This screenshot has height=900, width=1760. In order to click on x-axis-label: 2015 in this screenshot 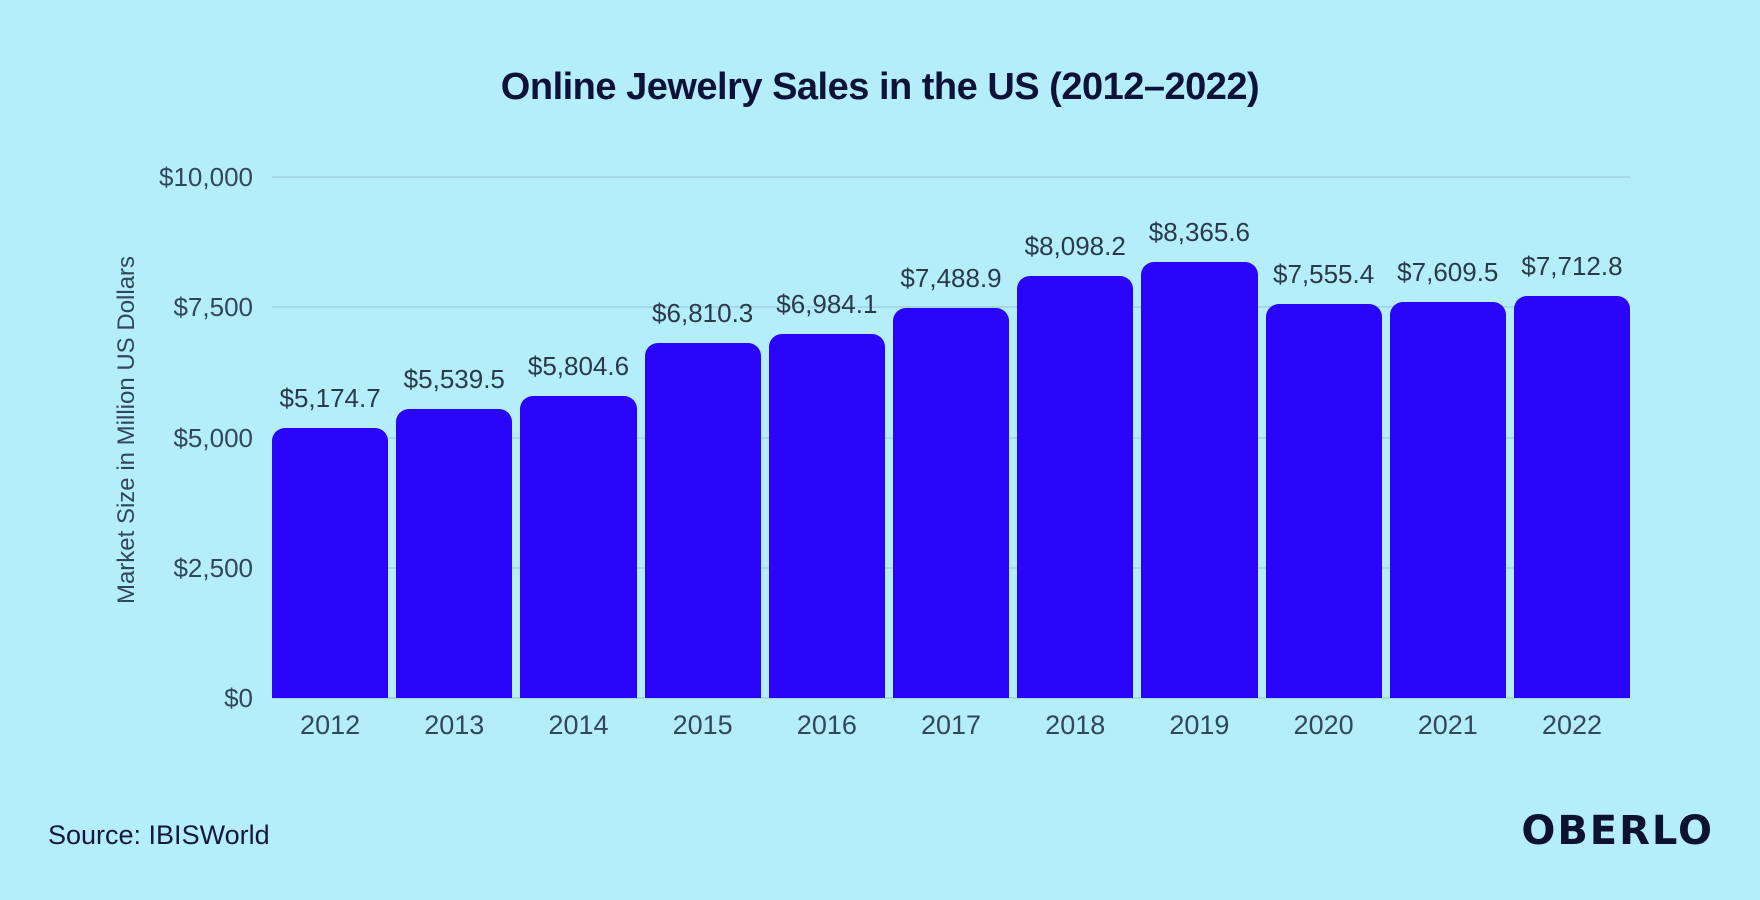, I will do `click(702, 725)`.